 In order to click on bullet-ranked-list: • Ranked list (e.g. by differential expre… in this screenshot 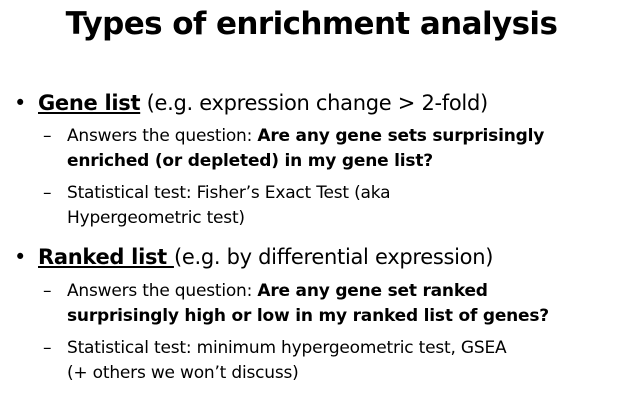, I will do `click(314, 257)`.